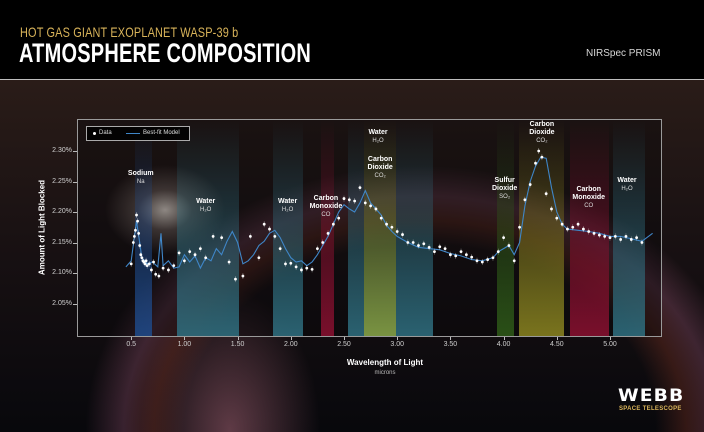  Describe the element at coordinates (129, 32) in the screenshot. I see `subtitle: HOT GAS GIANT EXOPLANET WASP-39 b` at that location.